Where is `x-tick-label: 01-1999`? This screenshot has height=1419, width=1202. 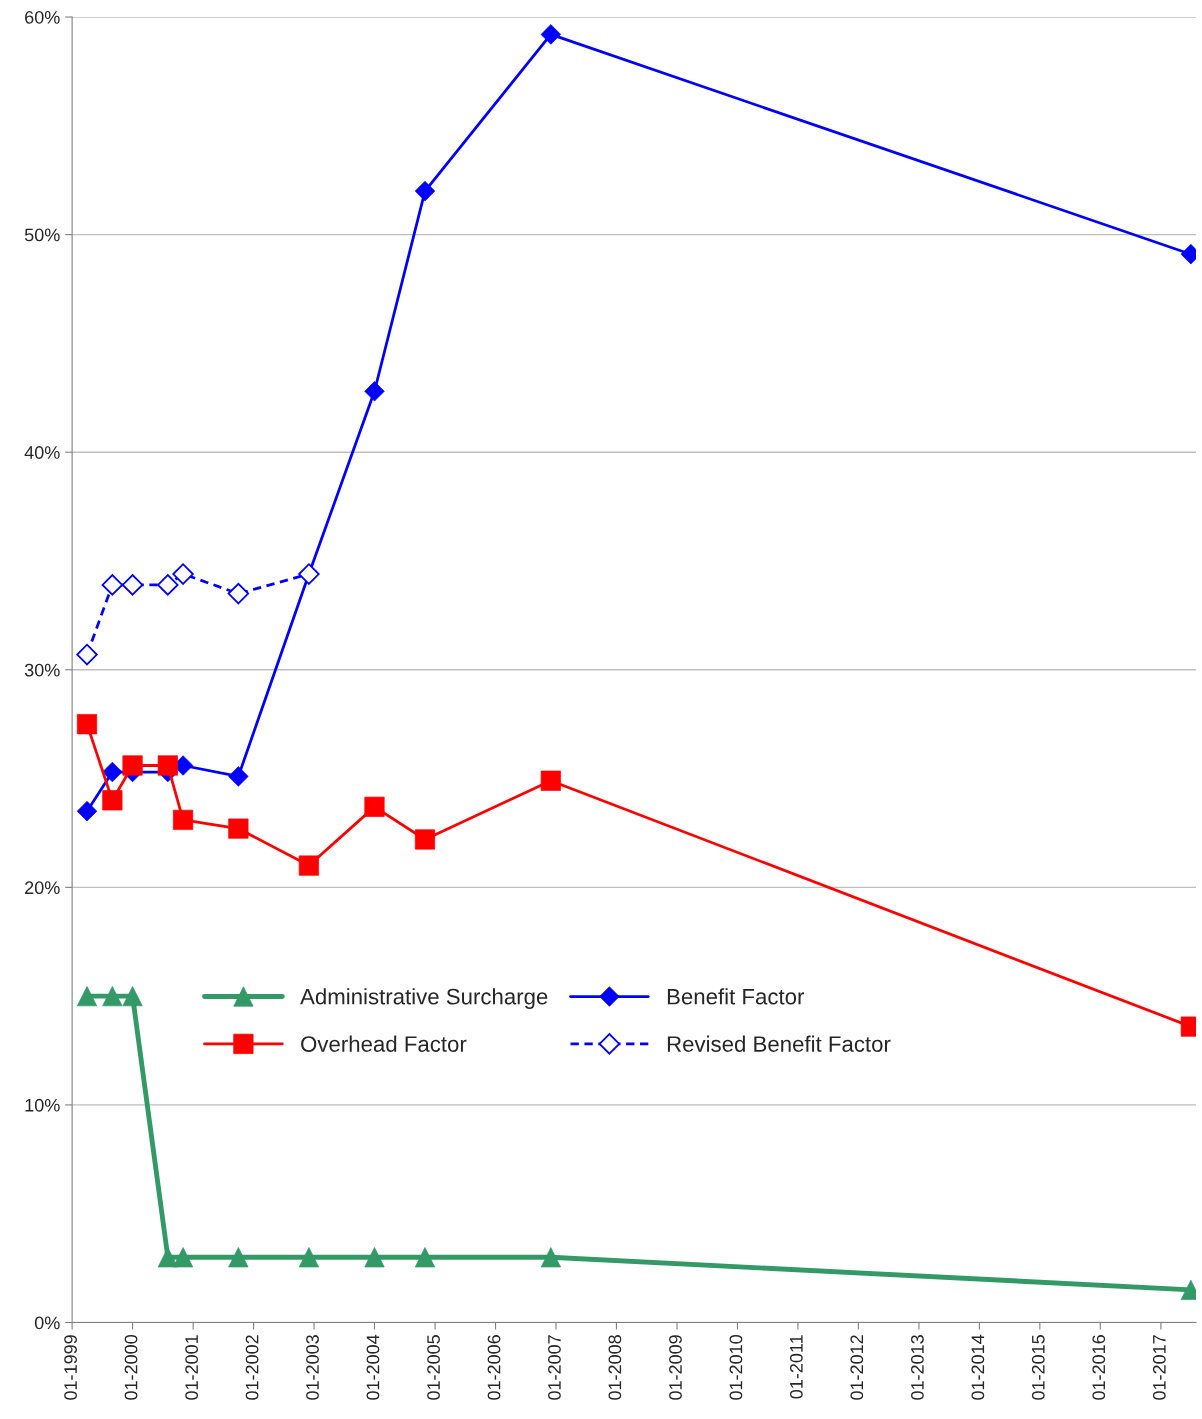 x-tick-label: 01-1999 is located at coordinates (70, 1367).